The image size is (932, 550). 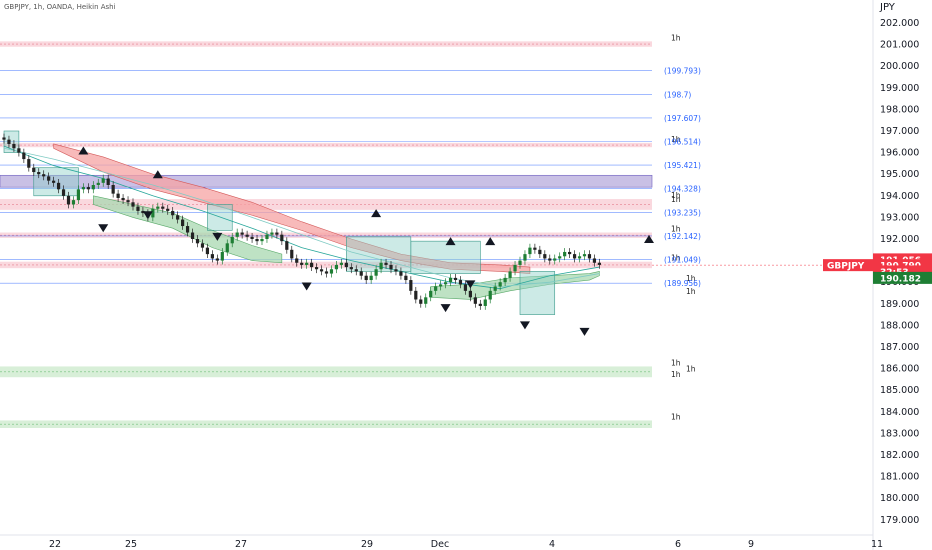 I want to click on time-tick-label: 9, so click(x=751, y=544).